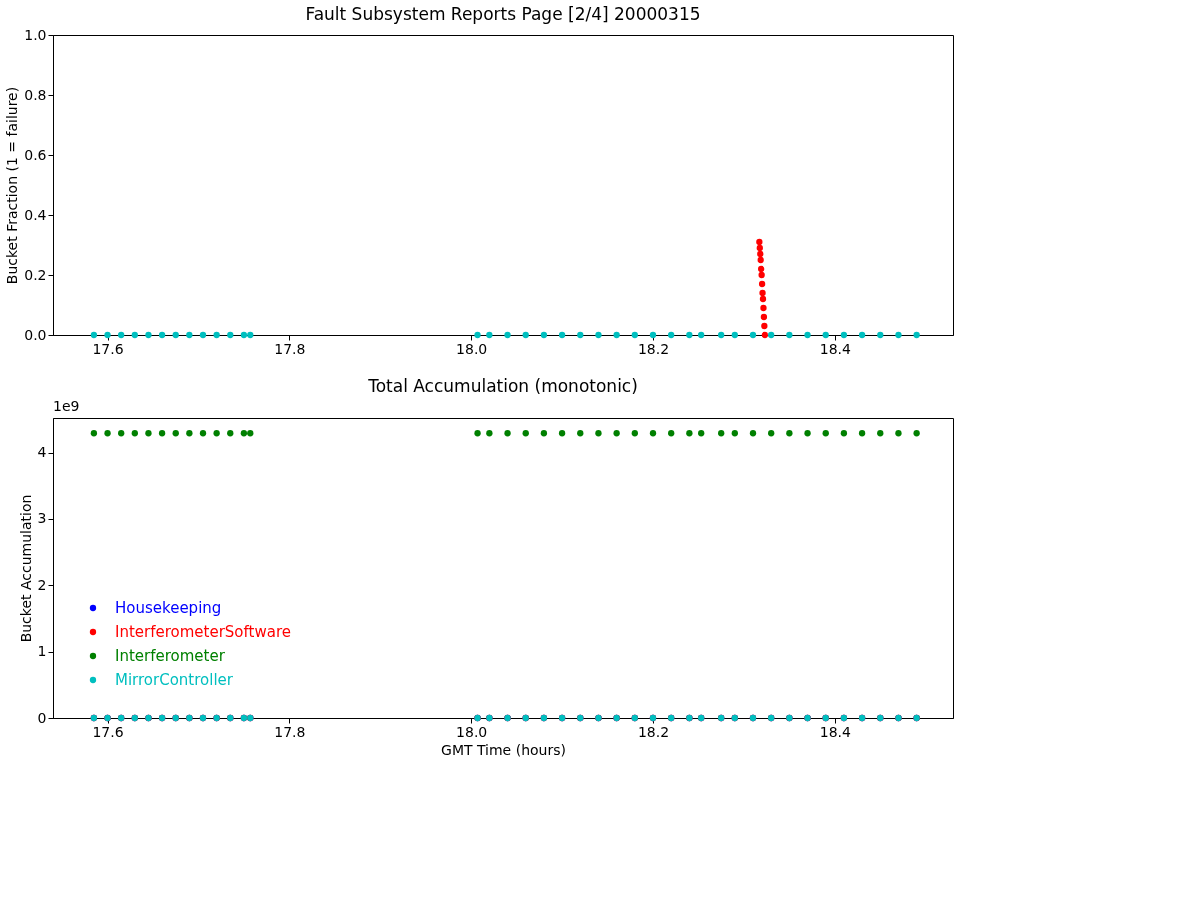 The width and height of the screenshot is (1200, 900). What do you see at coordinates (42, 651) in the screenshot?
I see `y-tick-label: 1` at bounding box center [42, 651].